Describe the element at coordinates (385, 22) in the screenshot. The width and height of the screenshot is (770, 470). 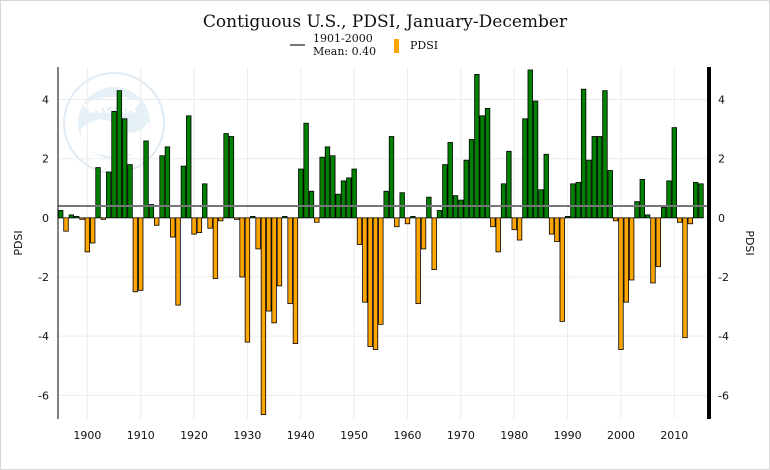
I see `chart-title: Contiguous U.S., PDSI, January-December` at that location.